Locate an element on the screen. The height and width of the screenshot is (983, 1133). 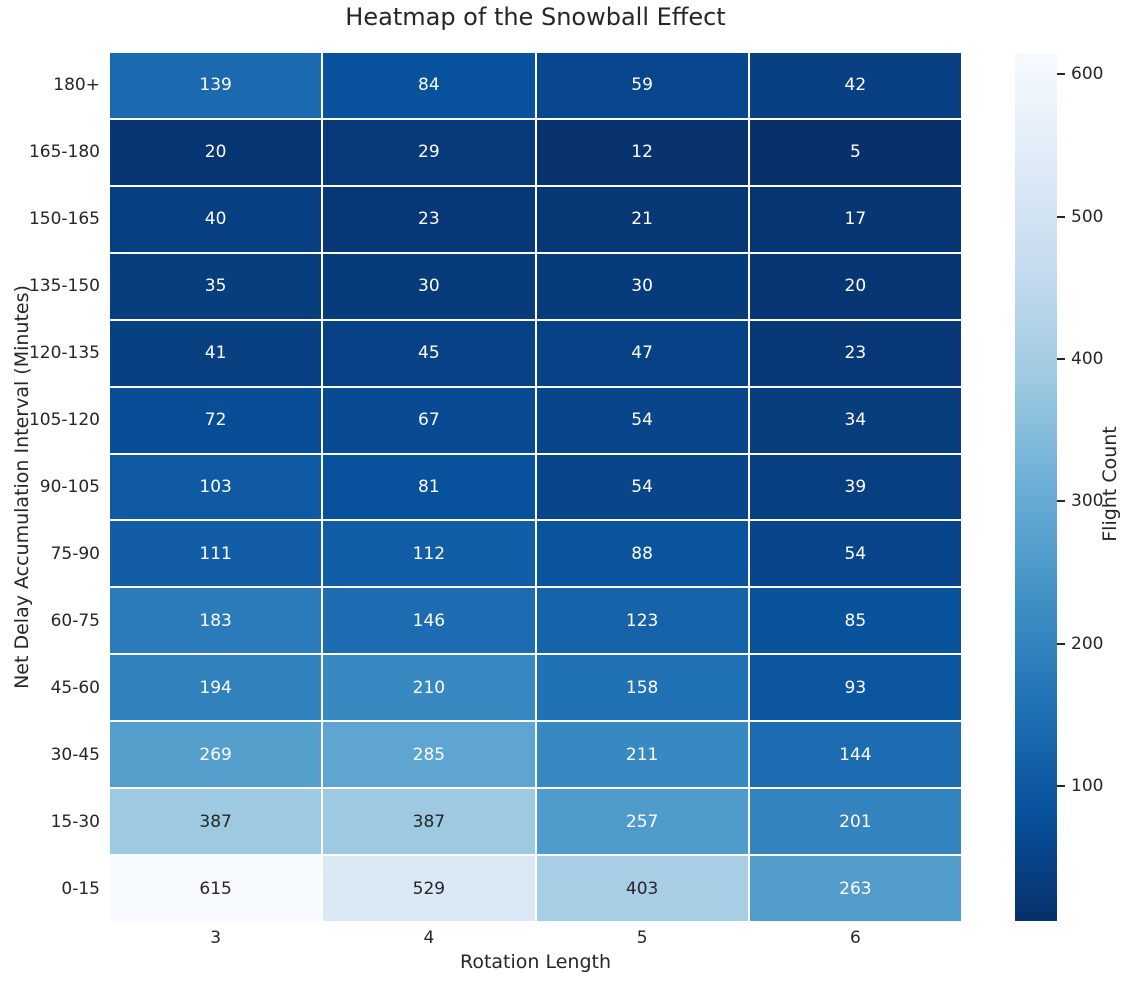
y-tick-label: 150-165 is located at coordinates (64, 219).